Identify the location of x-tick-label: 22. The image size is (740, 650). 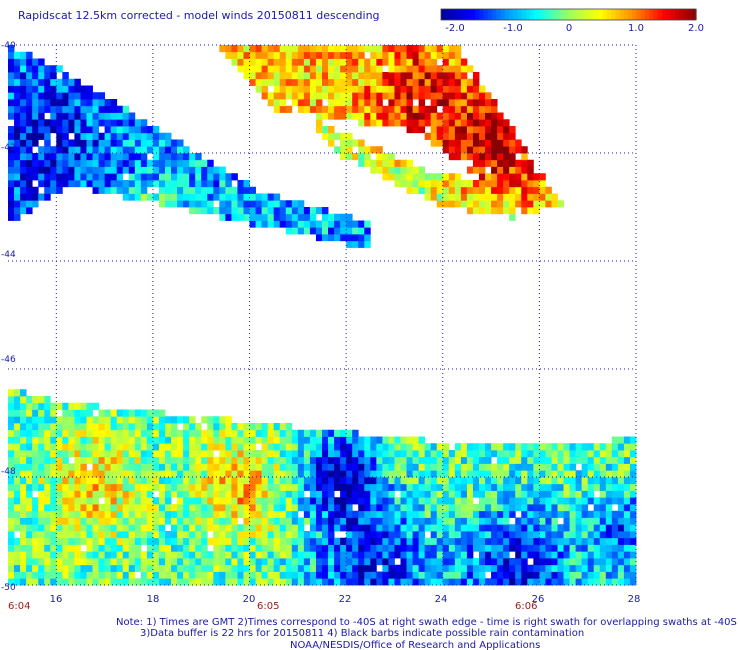
(345, 599).